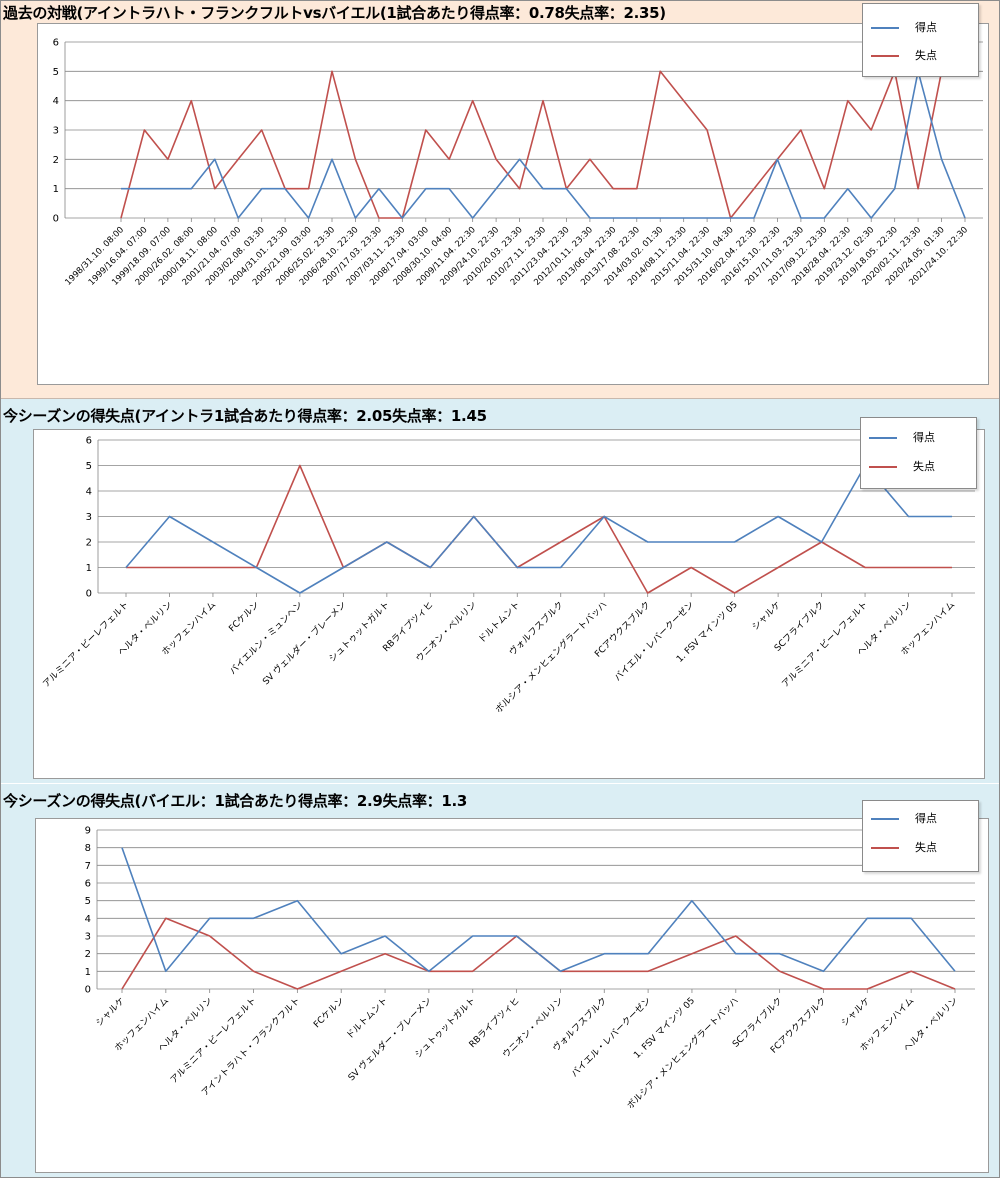 This screenshot has height=1178, width=1000. What do you see at coordinates (88, 831) in the screenshot?
I see `y-tick-label: 9` at bounding box center [88, 831].